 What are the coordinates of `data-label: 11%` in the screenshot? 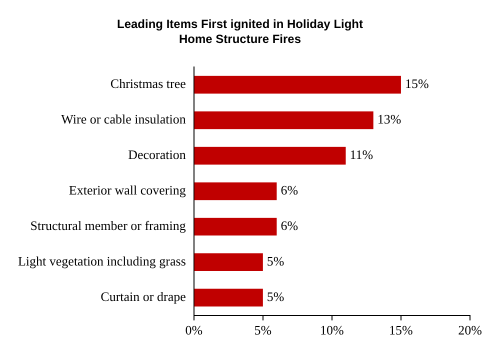 It's located at (362, 154).